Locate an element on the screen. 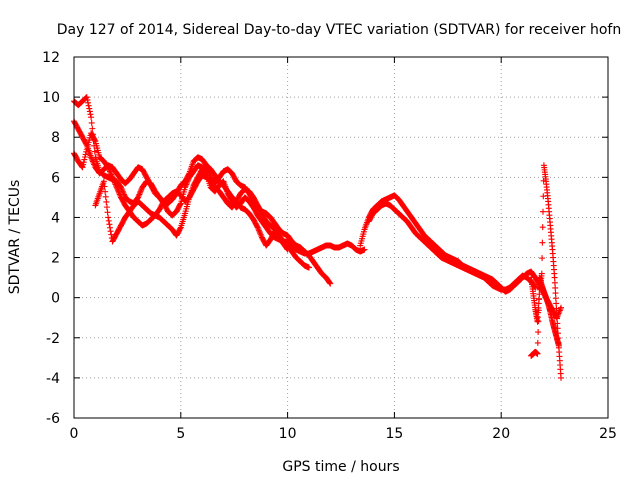  x-tick-label: 5 is located at coordinates (180, 434).